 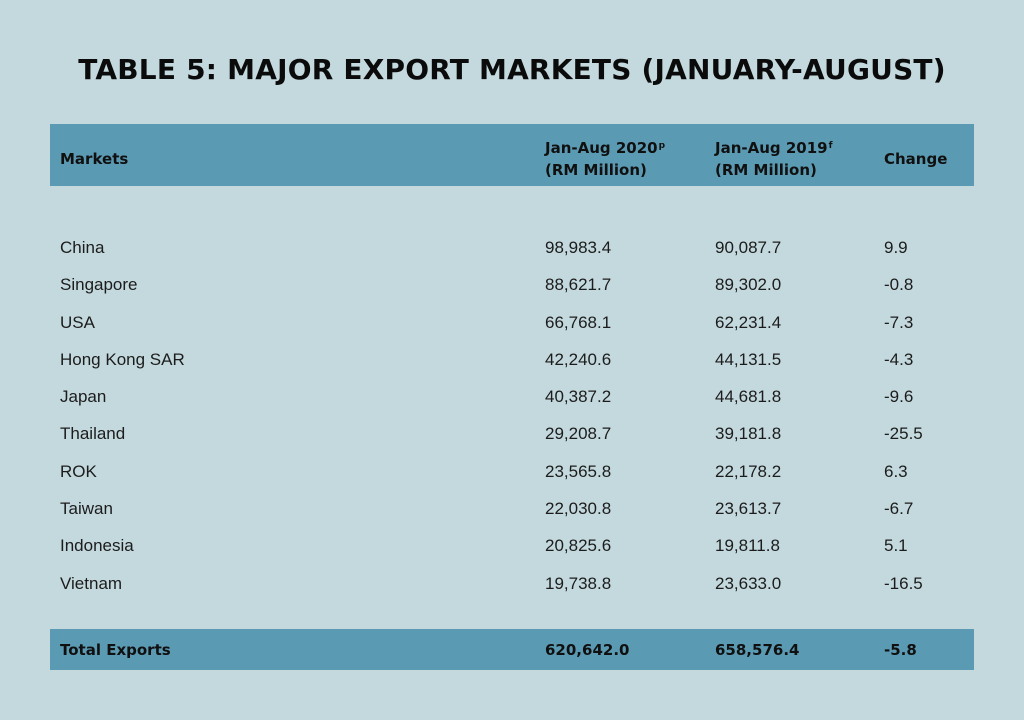 I want to click on value-2019: 44,681.8, so click(x=748, y=397).